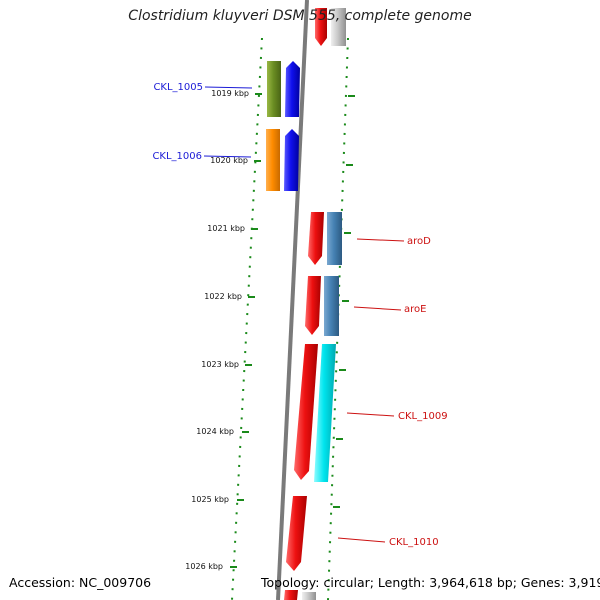 The height and width of the screenshot is (600, 600). I want to click on gene-top-red, so click(321, 27).